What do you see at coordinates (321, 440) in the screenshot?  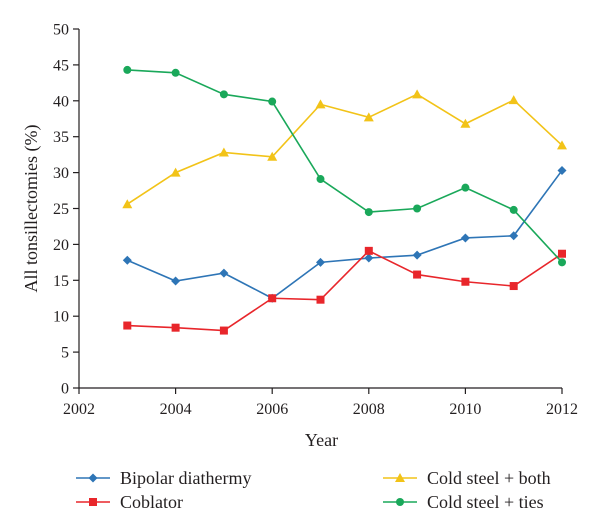 I see `x-axis-title: Year` at bounding box center [321, 440].